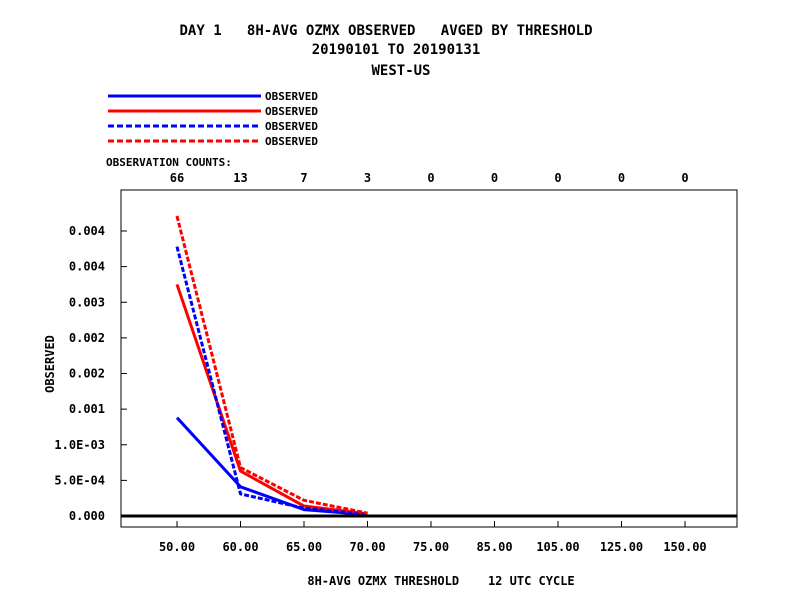  I want to click on legend-label-3: OBSERVED, so click(291, 126).